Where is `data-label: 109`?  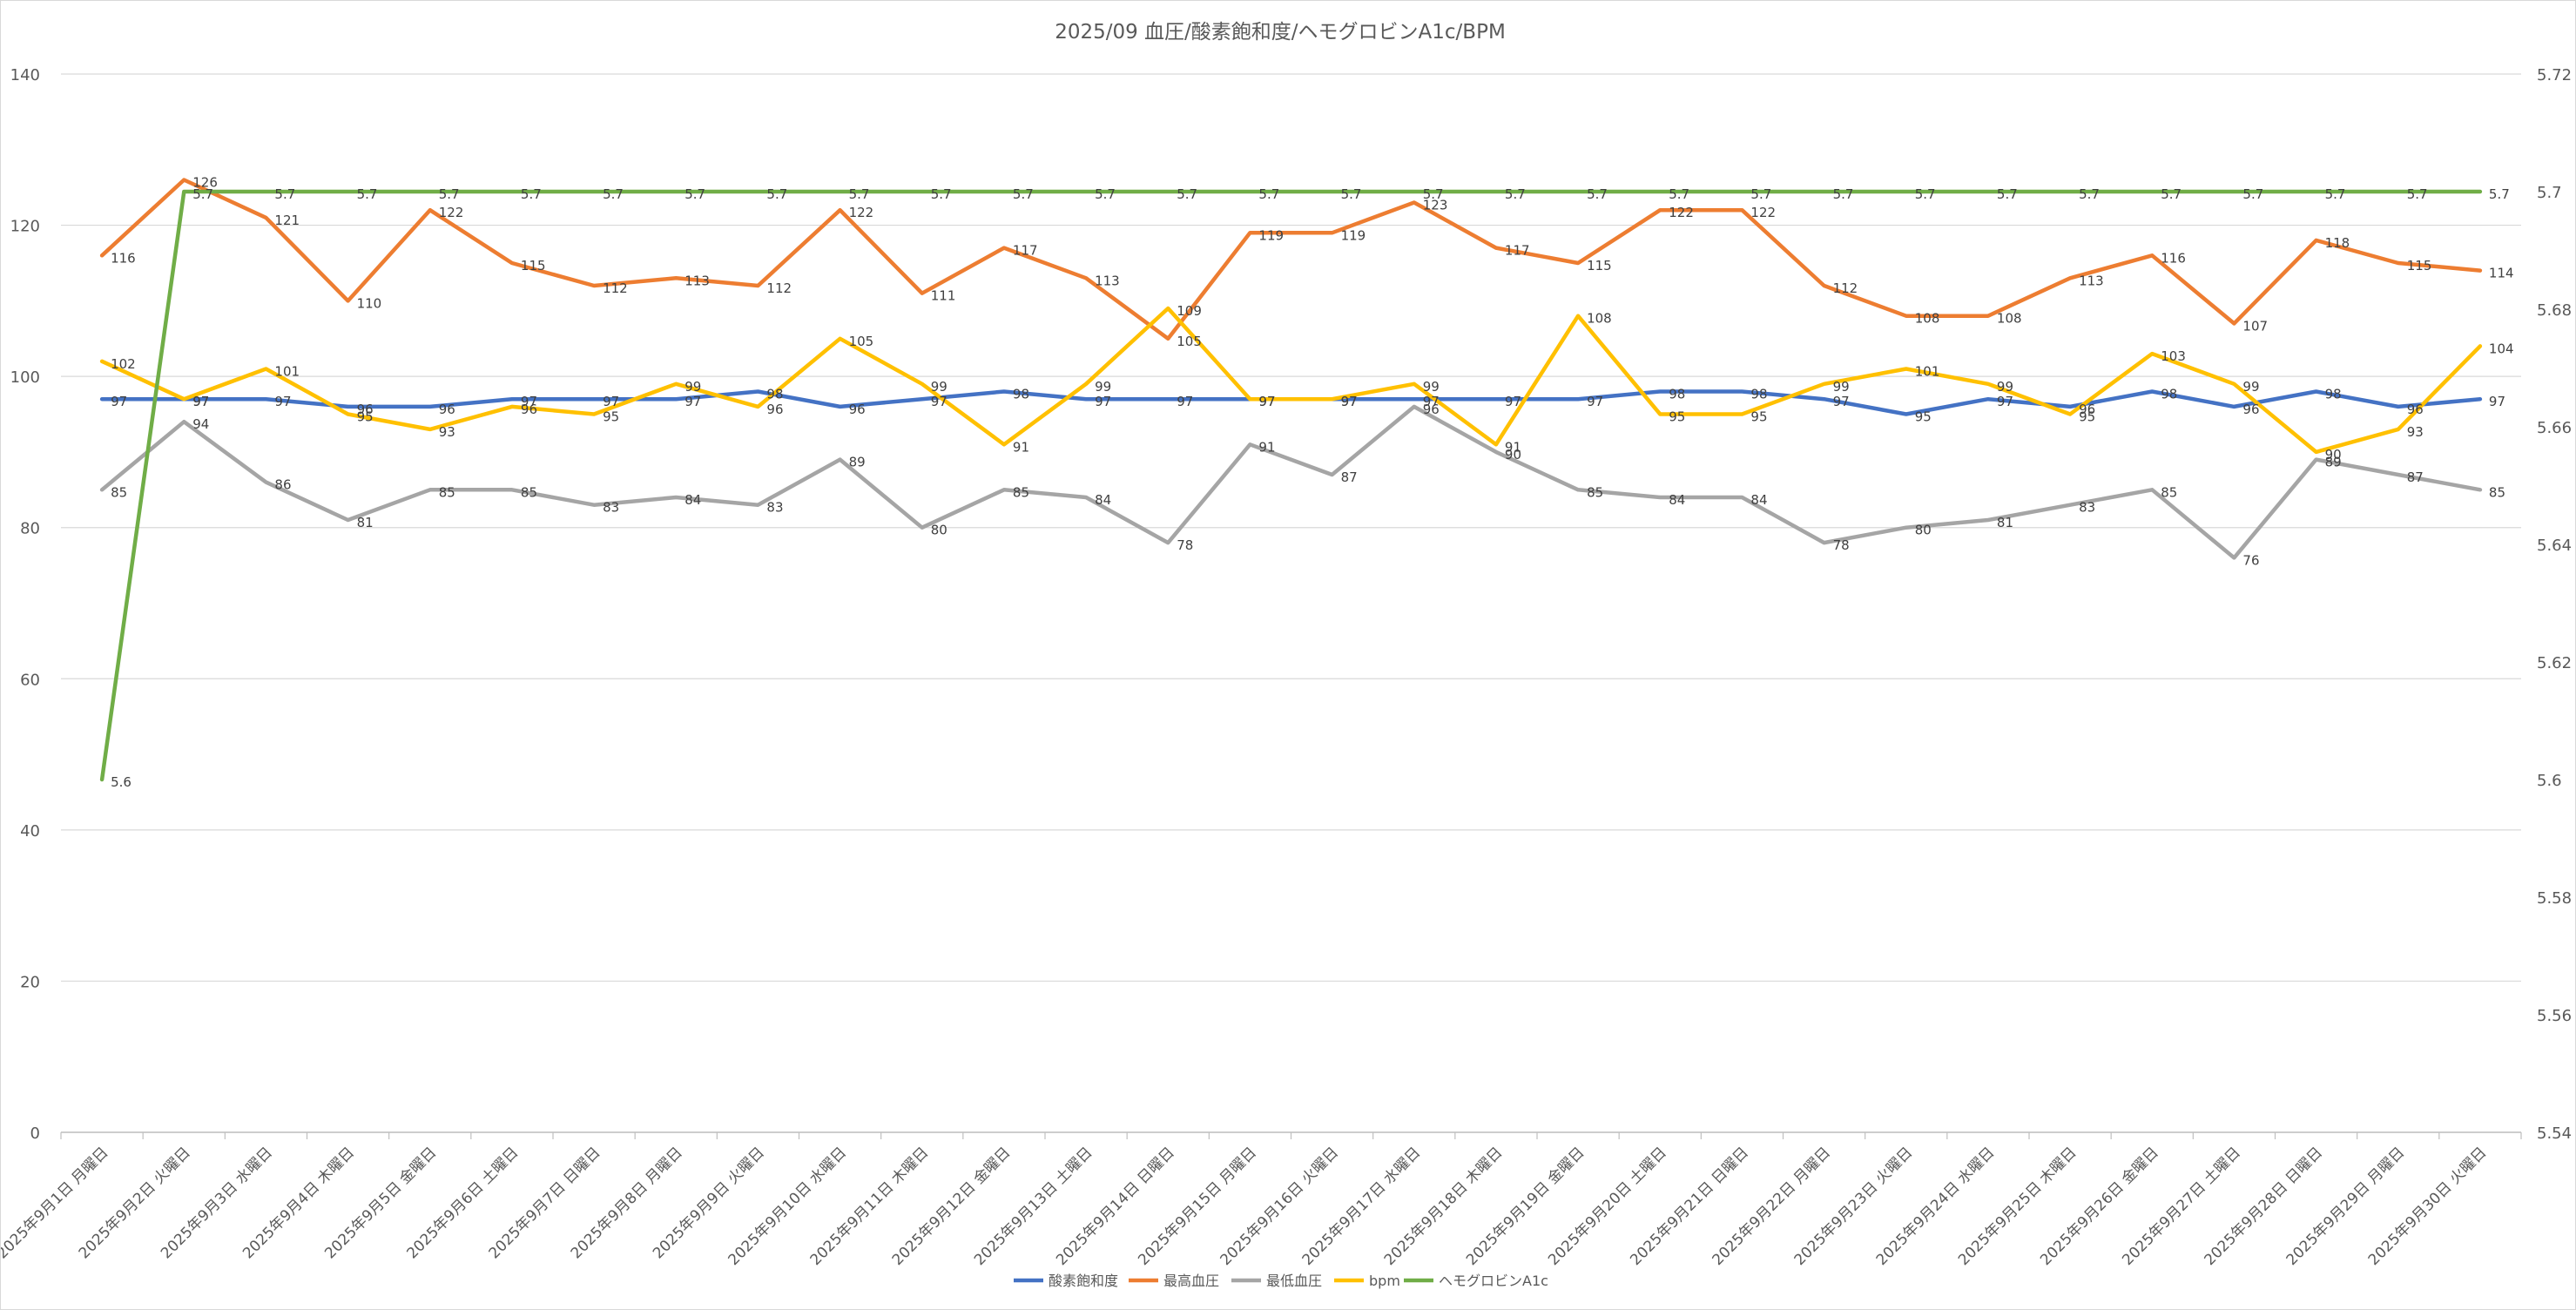
data-label: 109 is located at coordinates (1190, 311).